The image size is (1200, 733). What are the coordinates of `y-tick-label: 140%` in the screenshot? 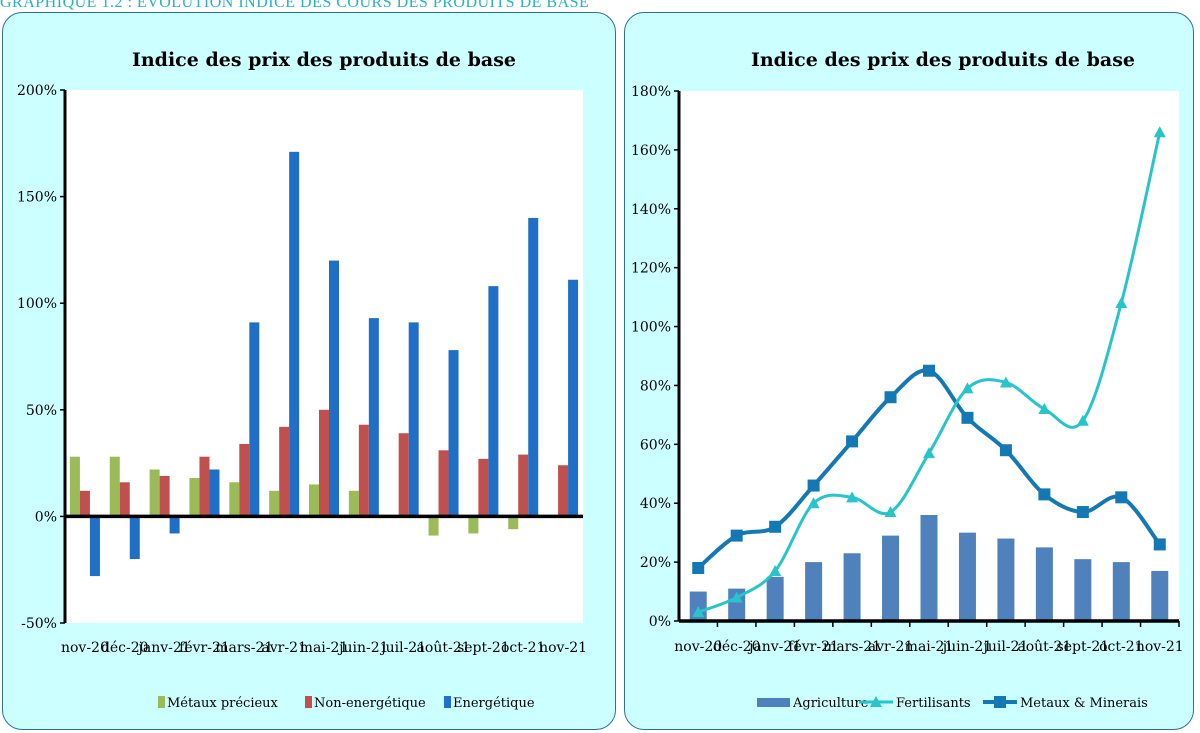 It's located at (651, 210).